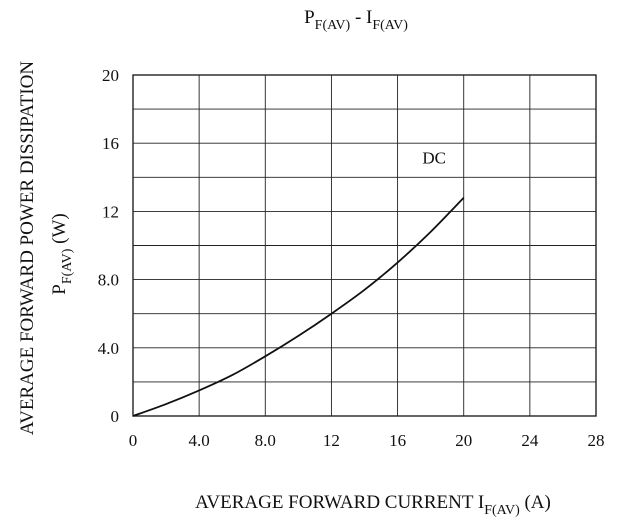  What do you see at coordinates (108, 348) in the screenshot?
I see `y-tick-label: 4.0` at bounding box center [108, 348].